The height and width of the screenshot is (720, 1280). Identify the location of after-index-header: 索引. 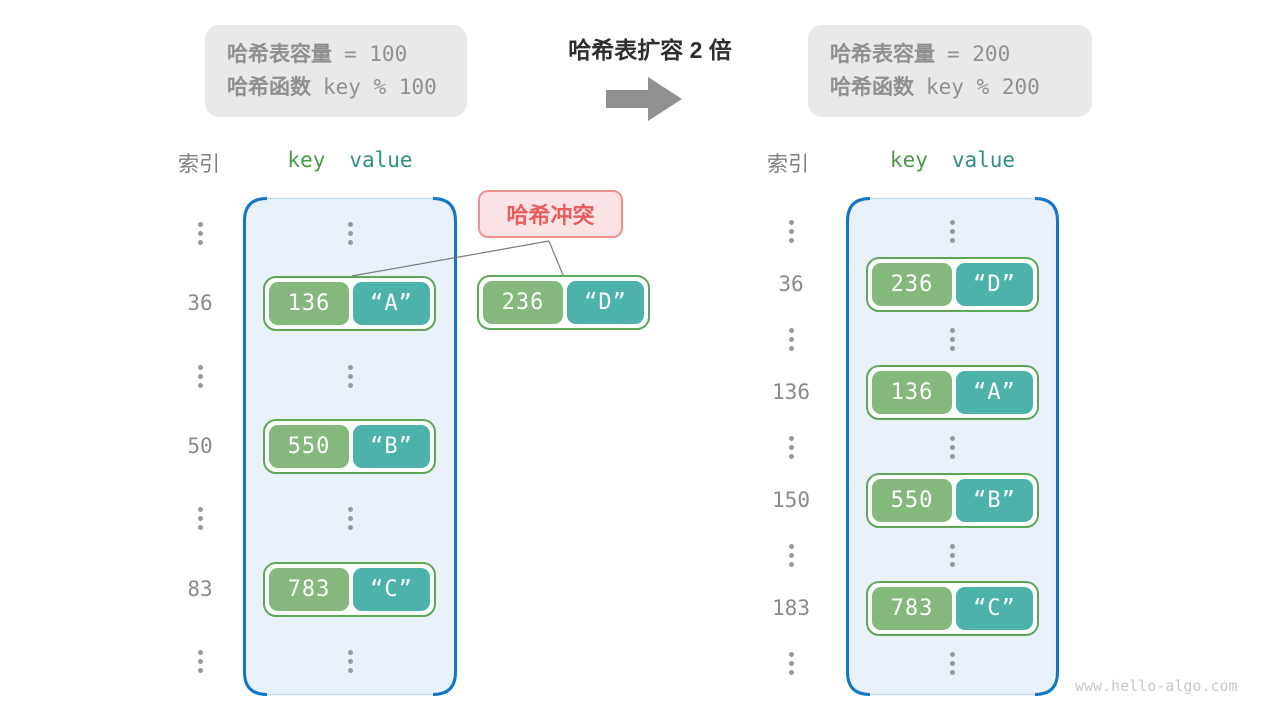
(788, 164).